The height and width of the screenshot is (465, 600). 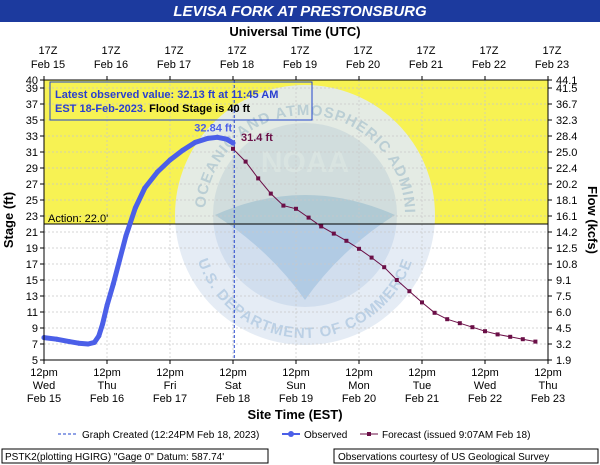 I want to click on stage-tick-label: 5, so click(x=35, y=361).